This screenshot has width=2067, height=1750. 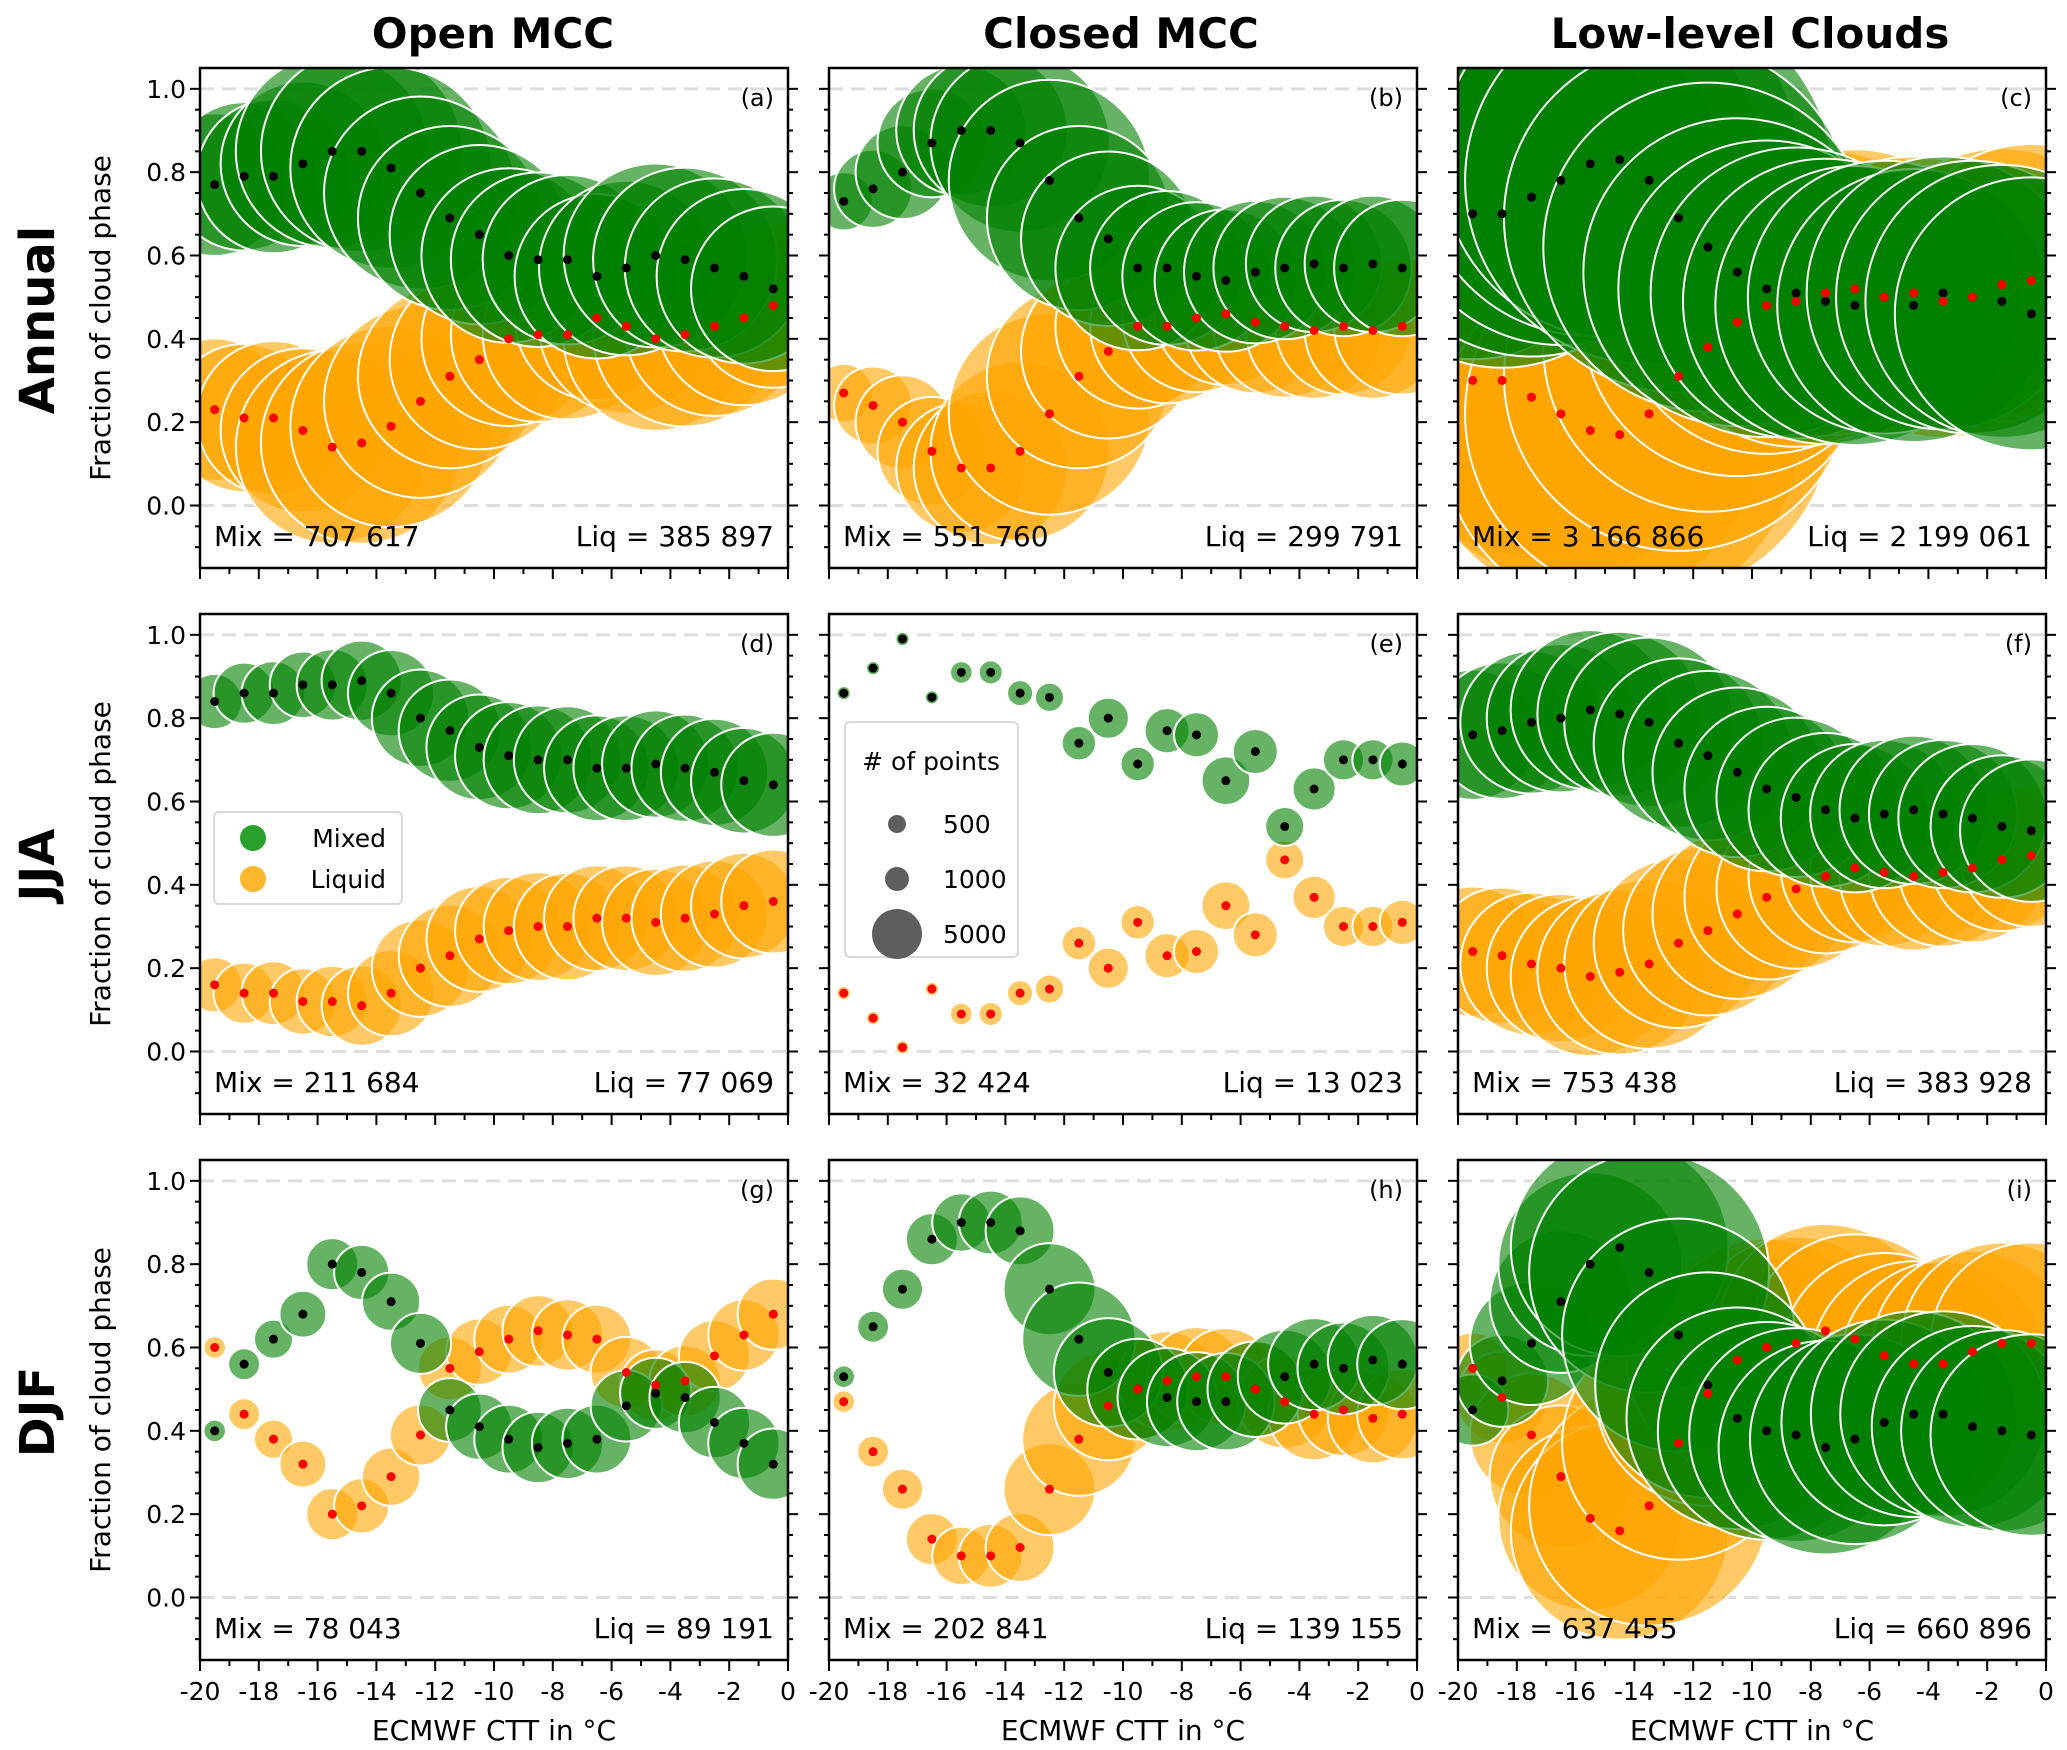 What do you see at coordinates (1304, 536) in the screenshot?
I see `liquid-count-label: Liq = 299 791` at bounding box center [1304, 536].